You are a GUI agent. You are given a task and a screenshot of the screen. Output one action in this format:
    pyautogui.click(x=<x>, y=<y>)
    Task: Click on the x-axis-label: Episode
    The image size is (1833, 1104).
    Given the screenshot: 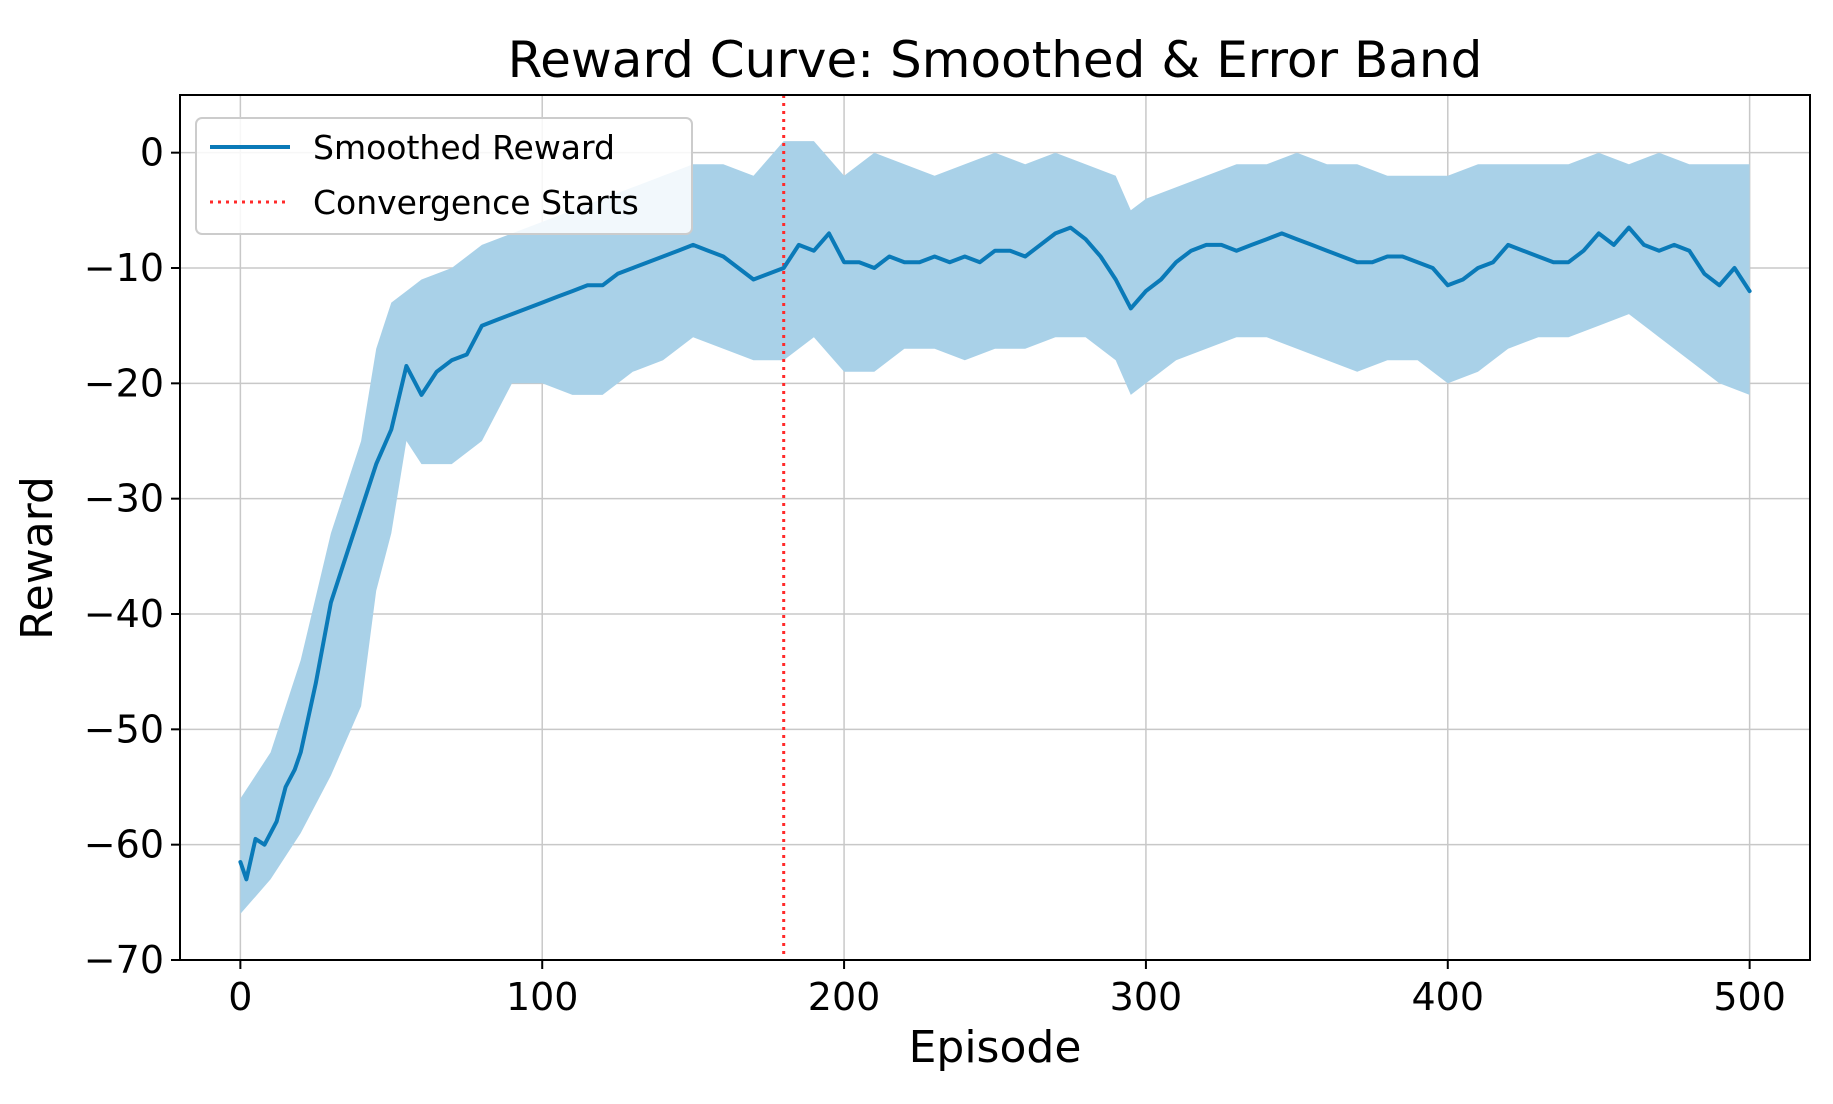 What is the action you would take?
    pyautogui.click(x=995, y=1047)
    